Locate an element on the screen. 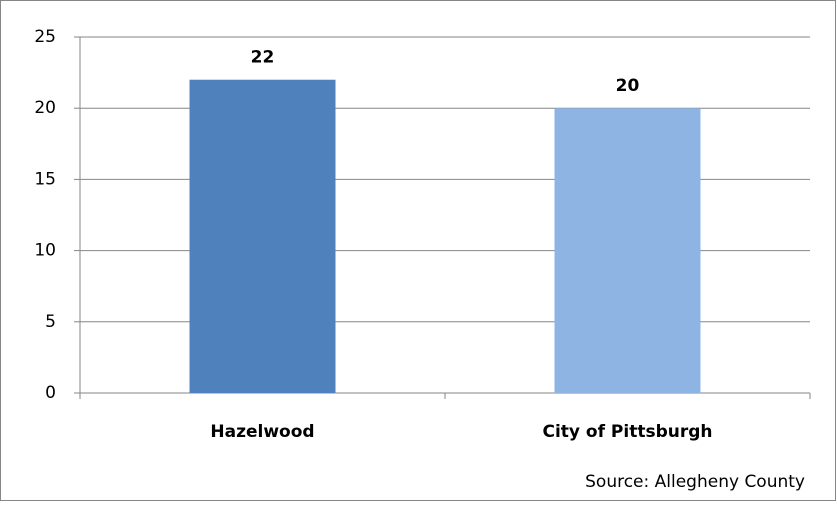 The image size is (837, 506). data-label: 20 is located at coordinates (628, 86).